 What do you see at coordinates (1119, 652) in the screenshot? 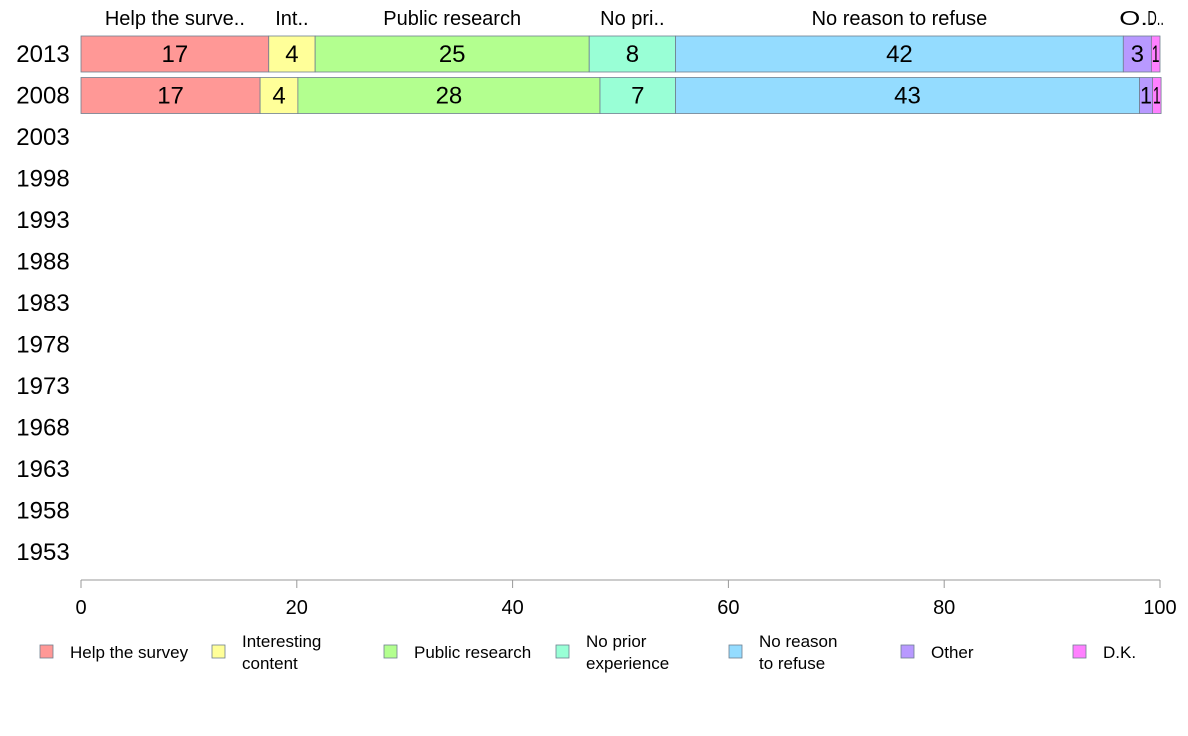
I see `legend-label: D.K.` at bounding box center [1119, 652].